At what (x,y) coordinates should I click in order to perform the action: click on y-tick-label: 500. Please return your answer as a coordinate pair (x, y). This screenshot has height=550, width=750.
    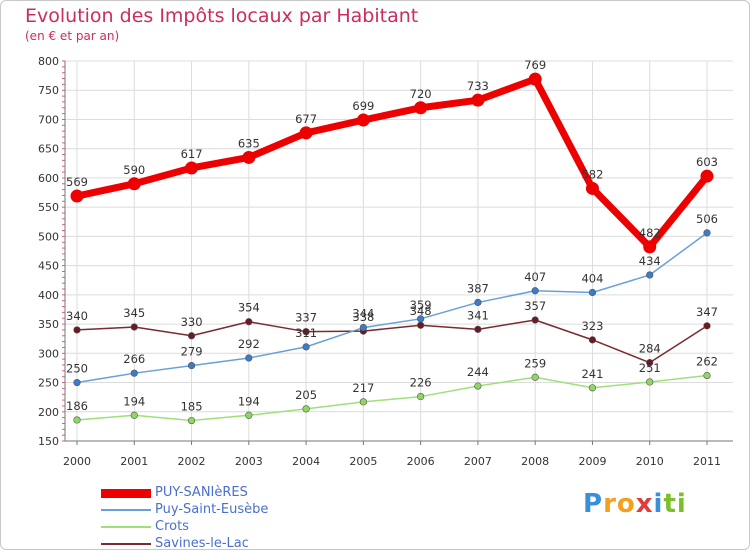
    Looking at the image, I should click on (48, 236).